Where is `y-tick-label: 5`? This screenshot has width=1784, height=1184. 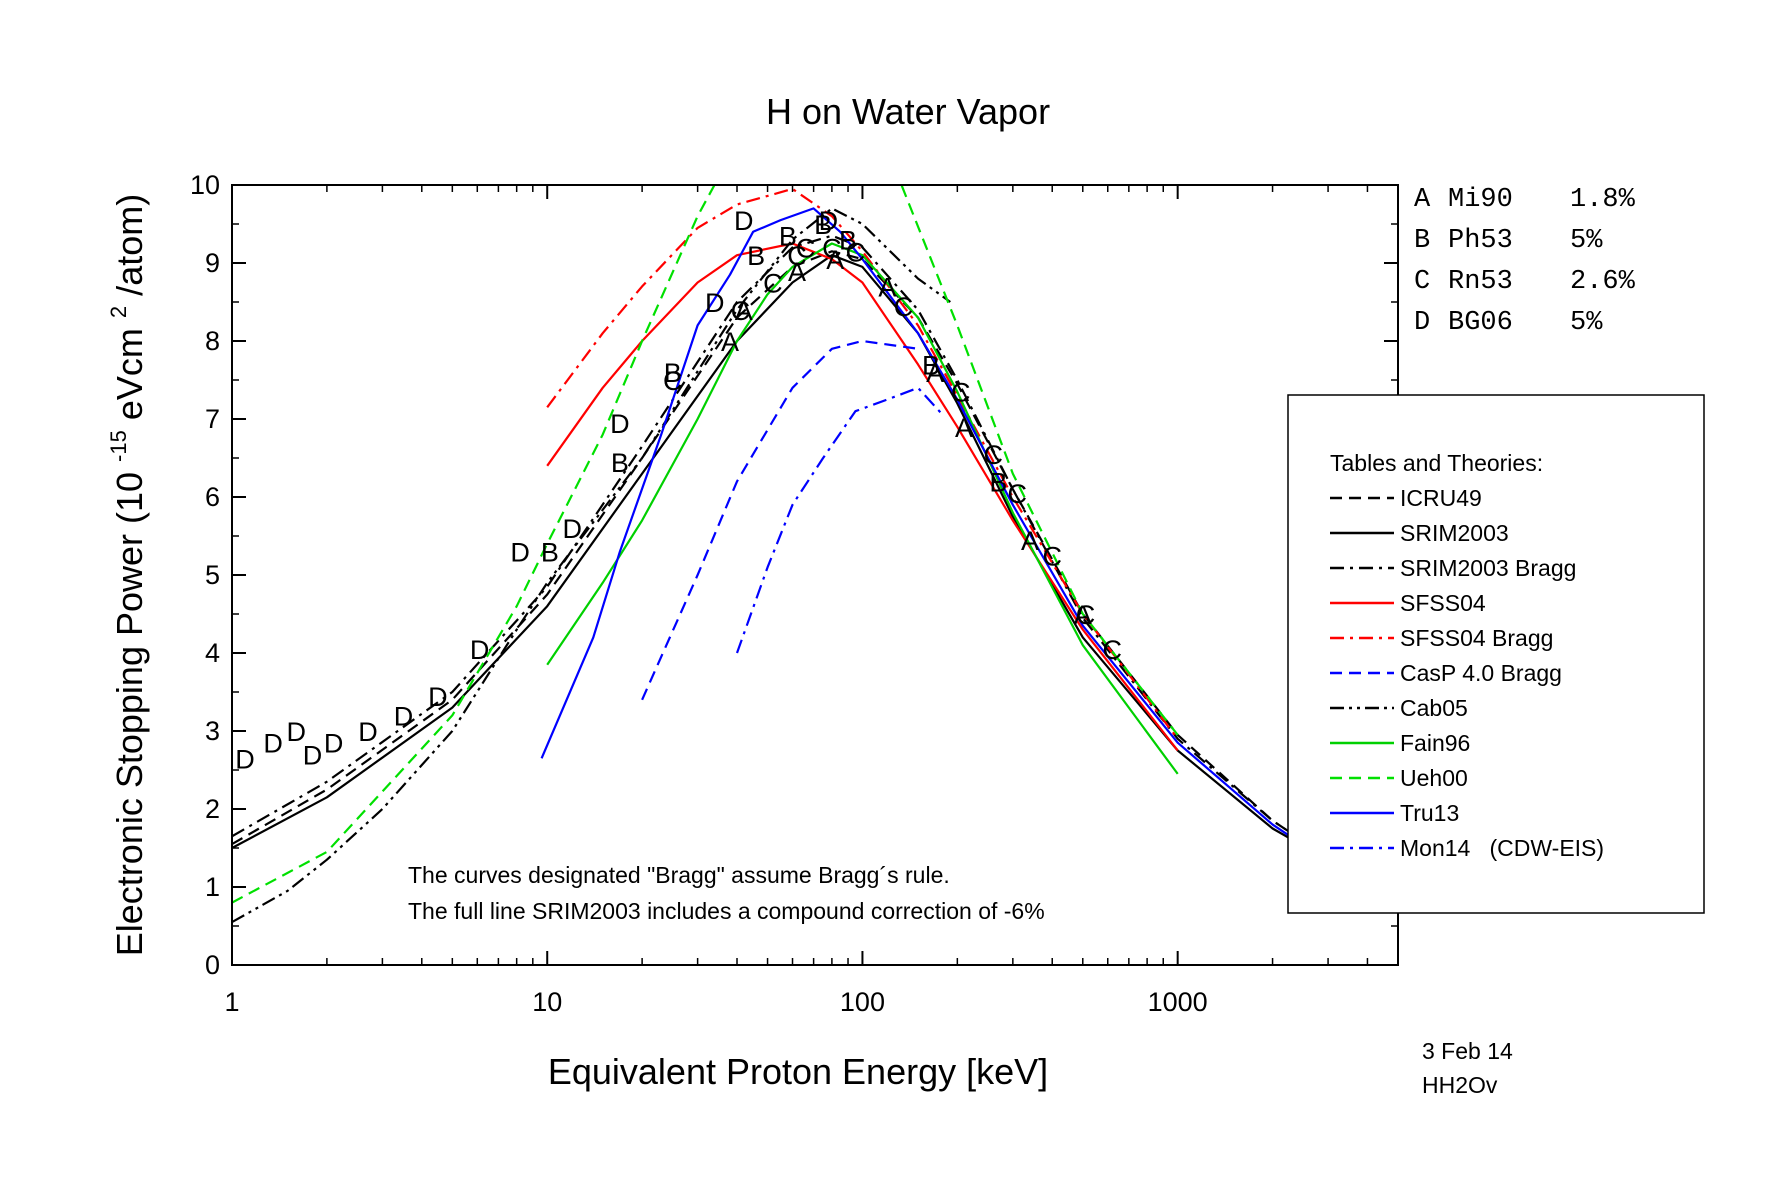 y-tick-label: 5 is located at coordinates (212, 575).